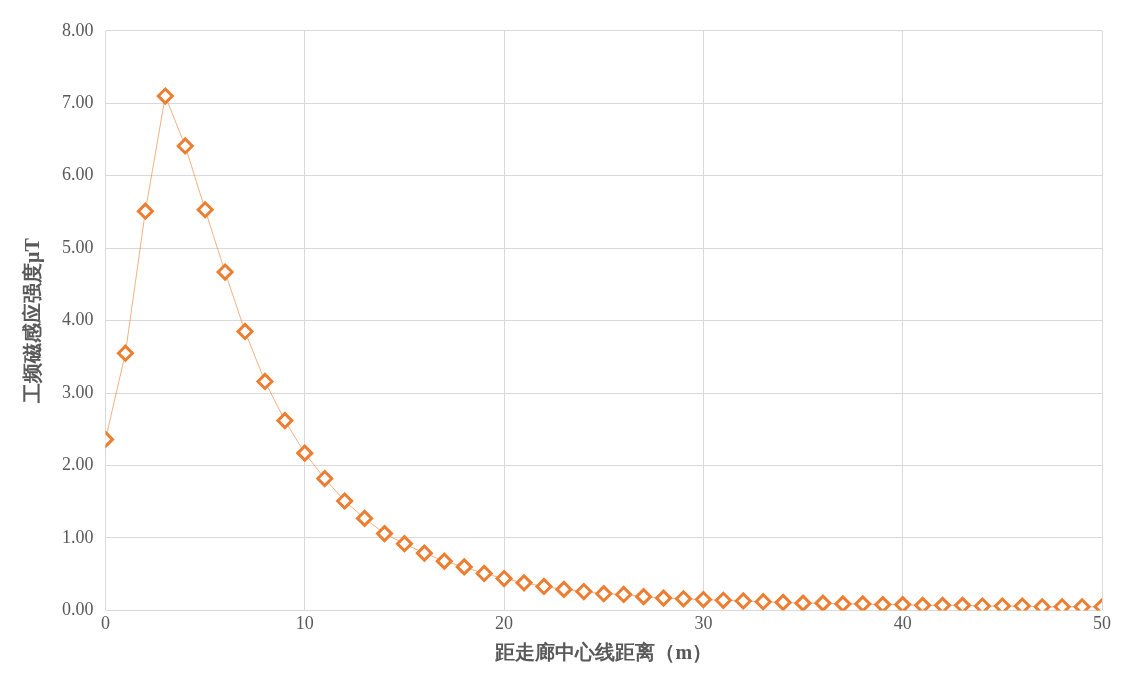  I want to click on y-axis-title: 工频磁感应强度μT, so click(33, 320).